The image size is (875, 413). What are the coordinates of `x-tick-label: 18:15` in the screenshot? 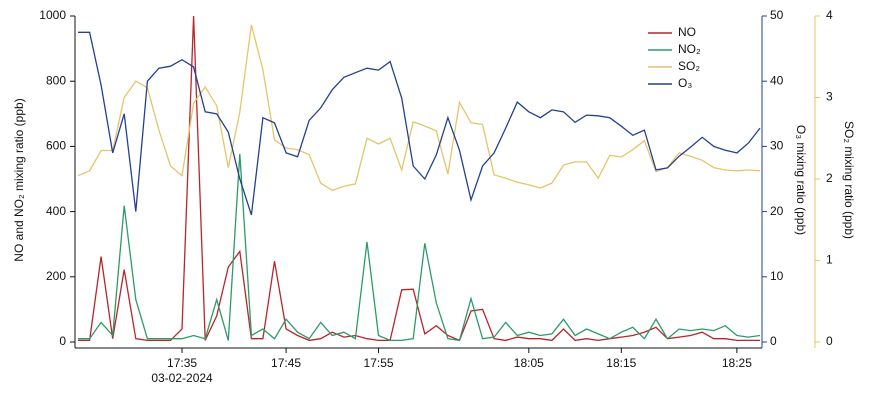 It's located at (621, 363).